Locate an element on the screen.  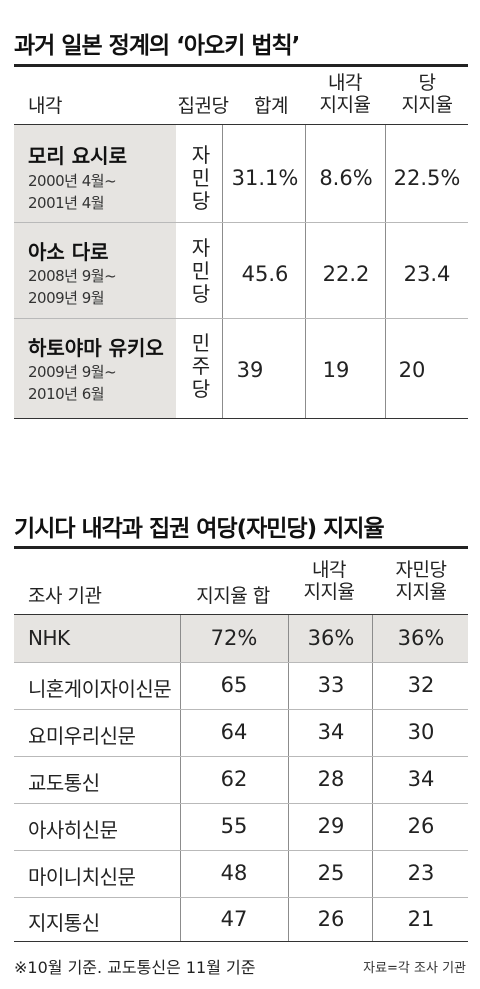
table1-row-name: 모리 요시로 is located at coordinates (77, 156).